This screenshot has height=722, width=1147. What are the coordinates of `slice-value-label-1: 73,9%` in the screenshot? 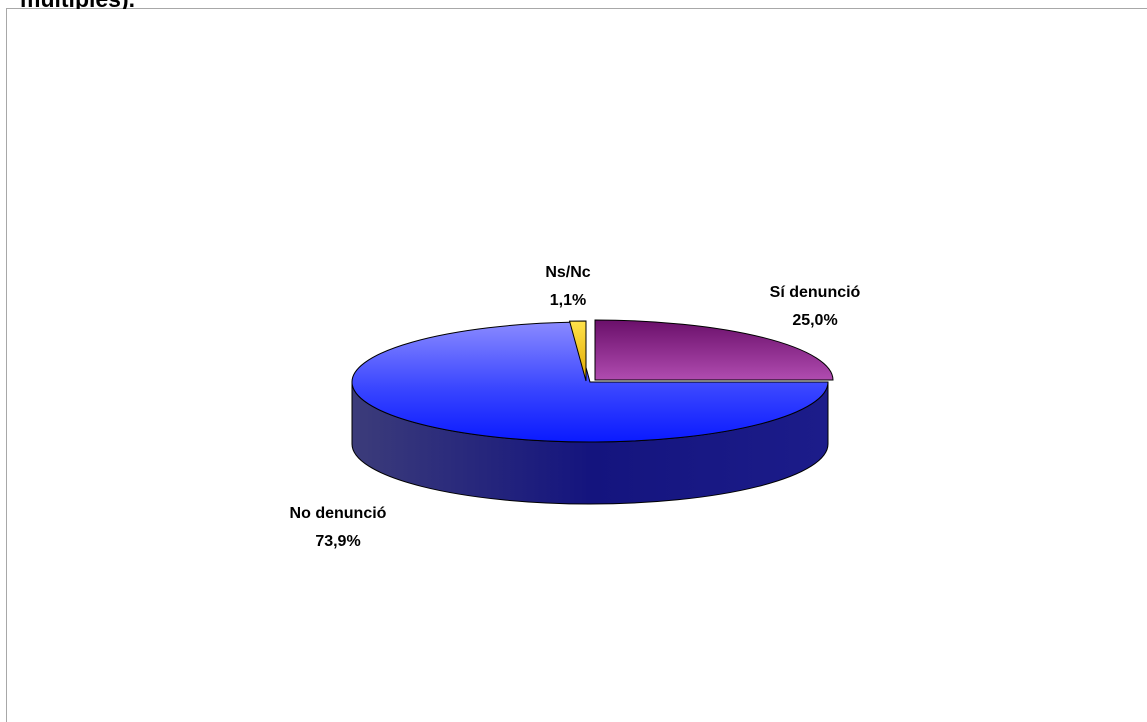 It's located at (337, 541).